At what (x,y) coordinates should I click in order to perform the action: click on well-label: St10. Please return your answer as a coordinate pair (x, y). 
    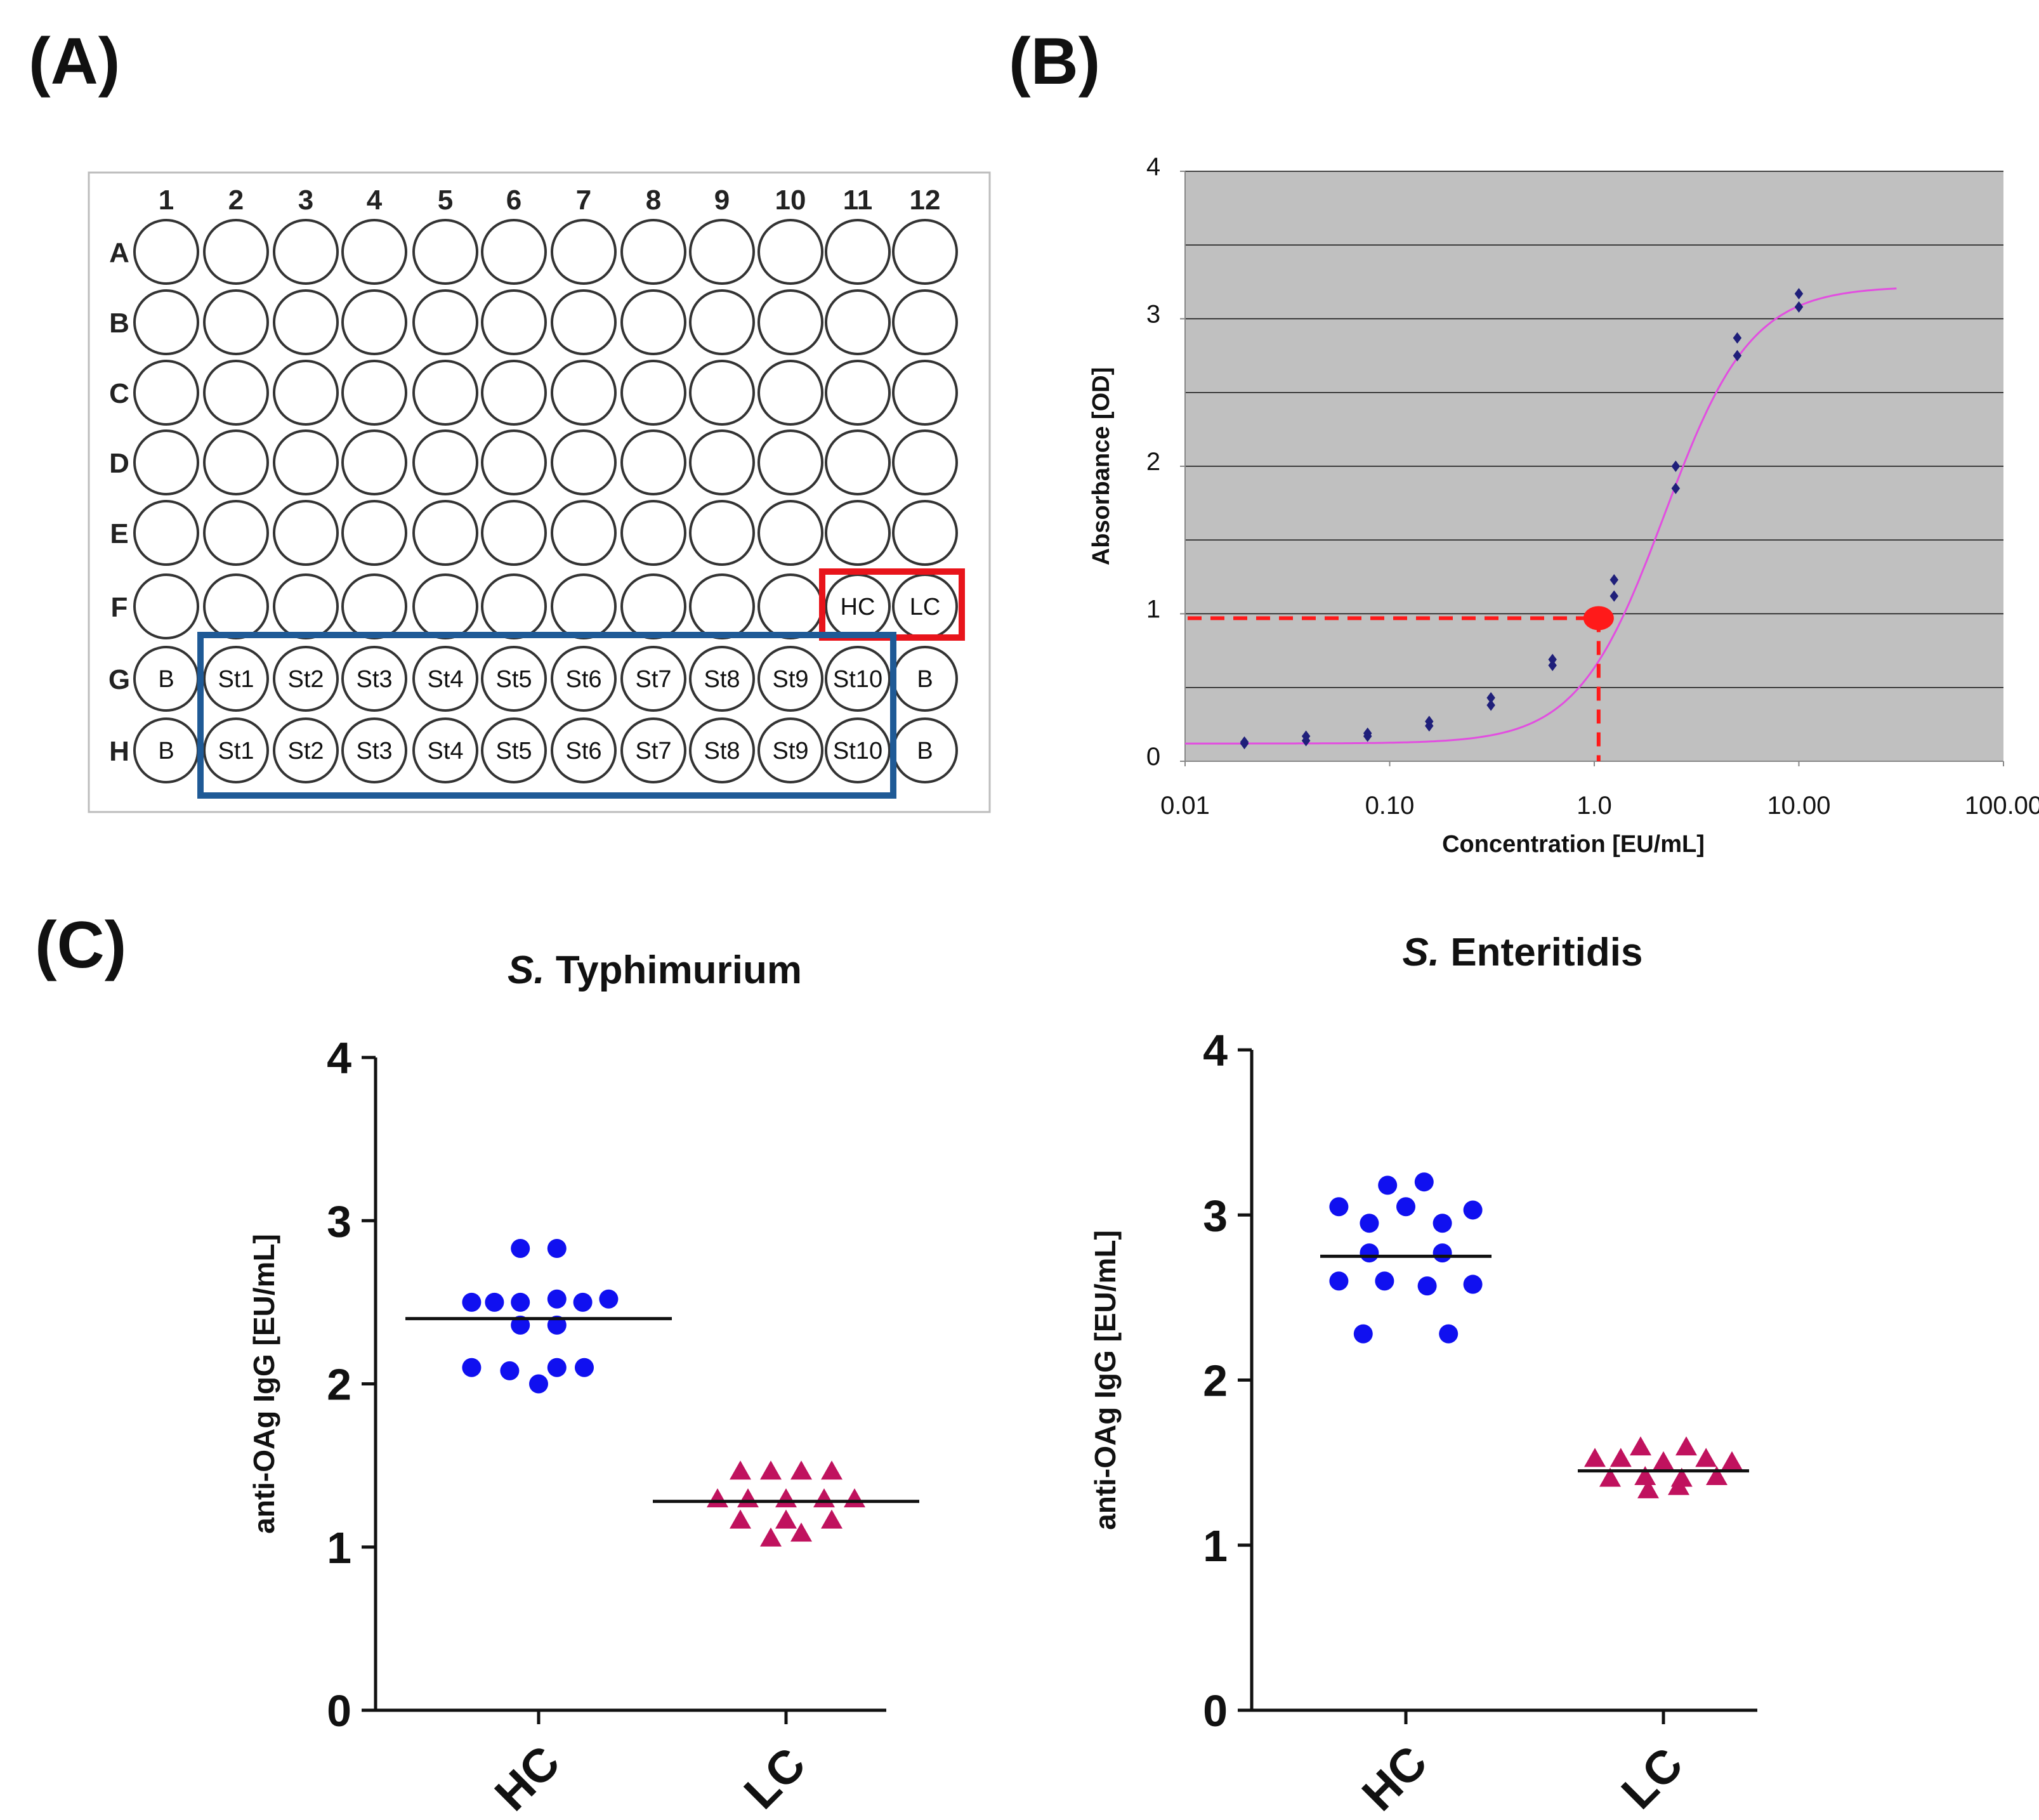
    Looking at the image, I should click on (857, 751).